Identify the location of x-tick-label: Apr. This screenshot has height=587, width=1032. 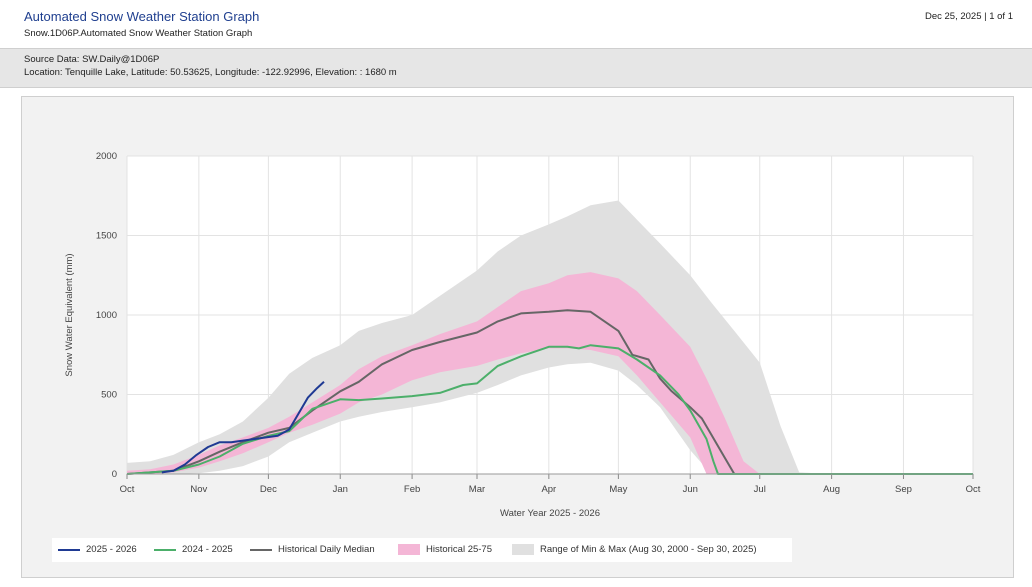
(548, 489).